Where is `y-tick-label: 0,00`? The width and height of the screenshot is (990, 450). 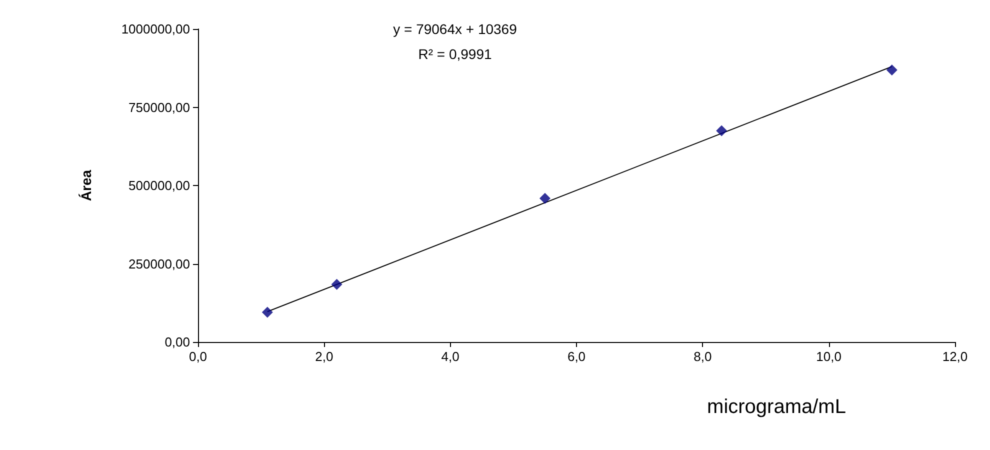 y-tick-label: 0,00 is located at coordinates (177, 342).